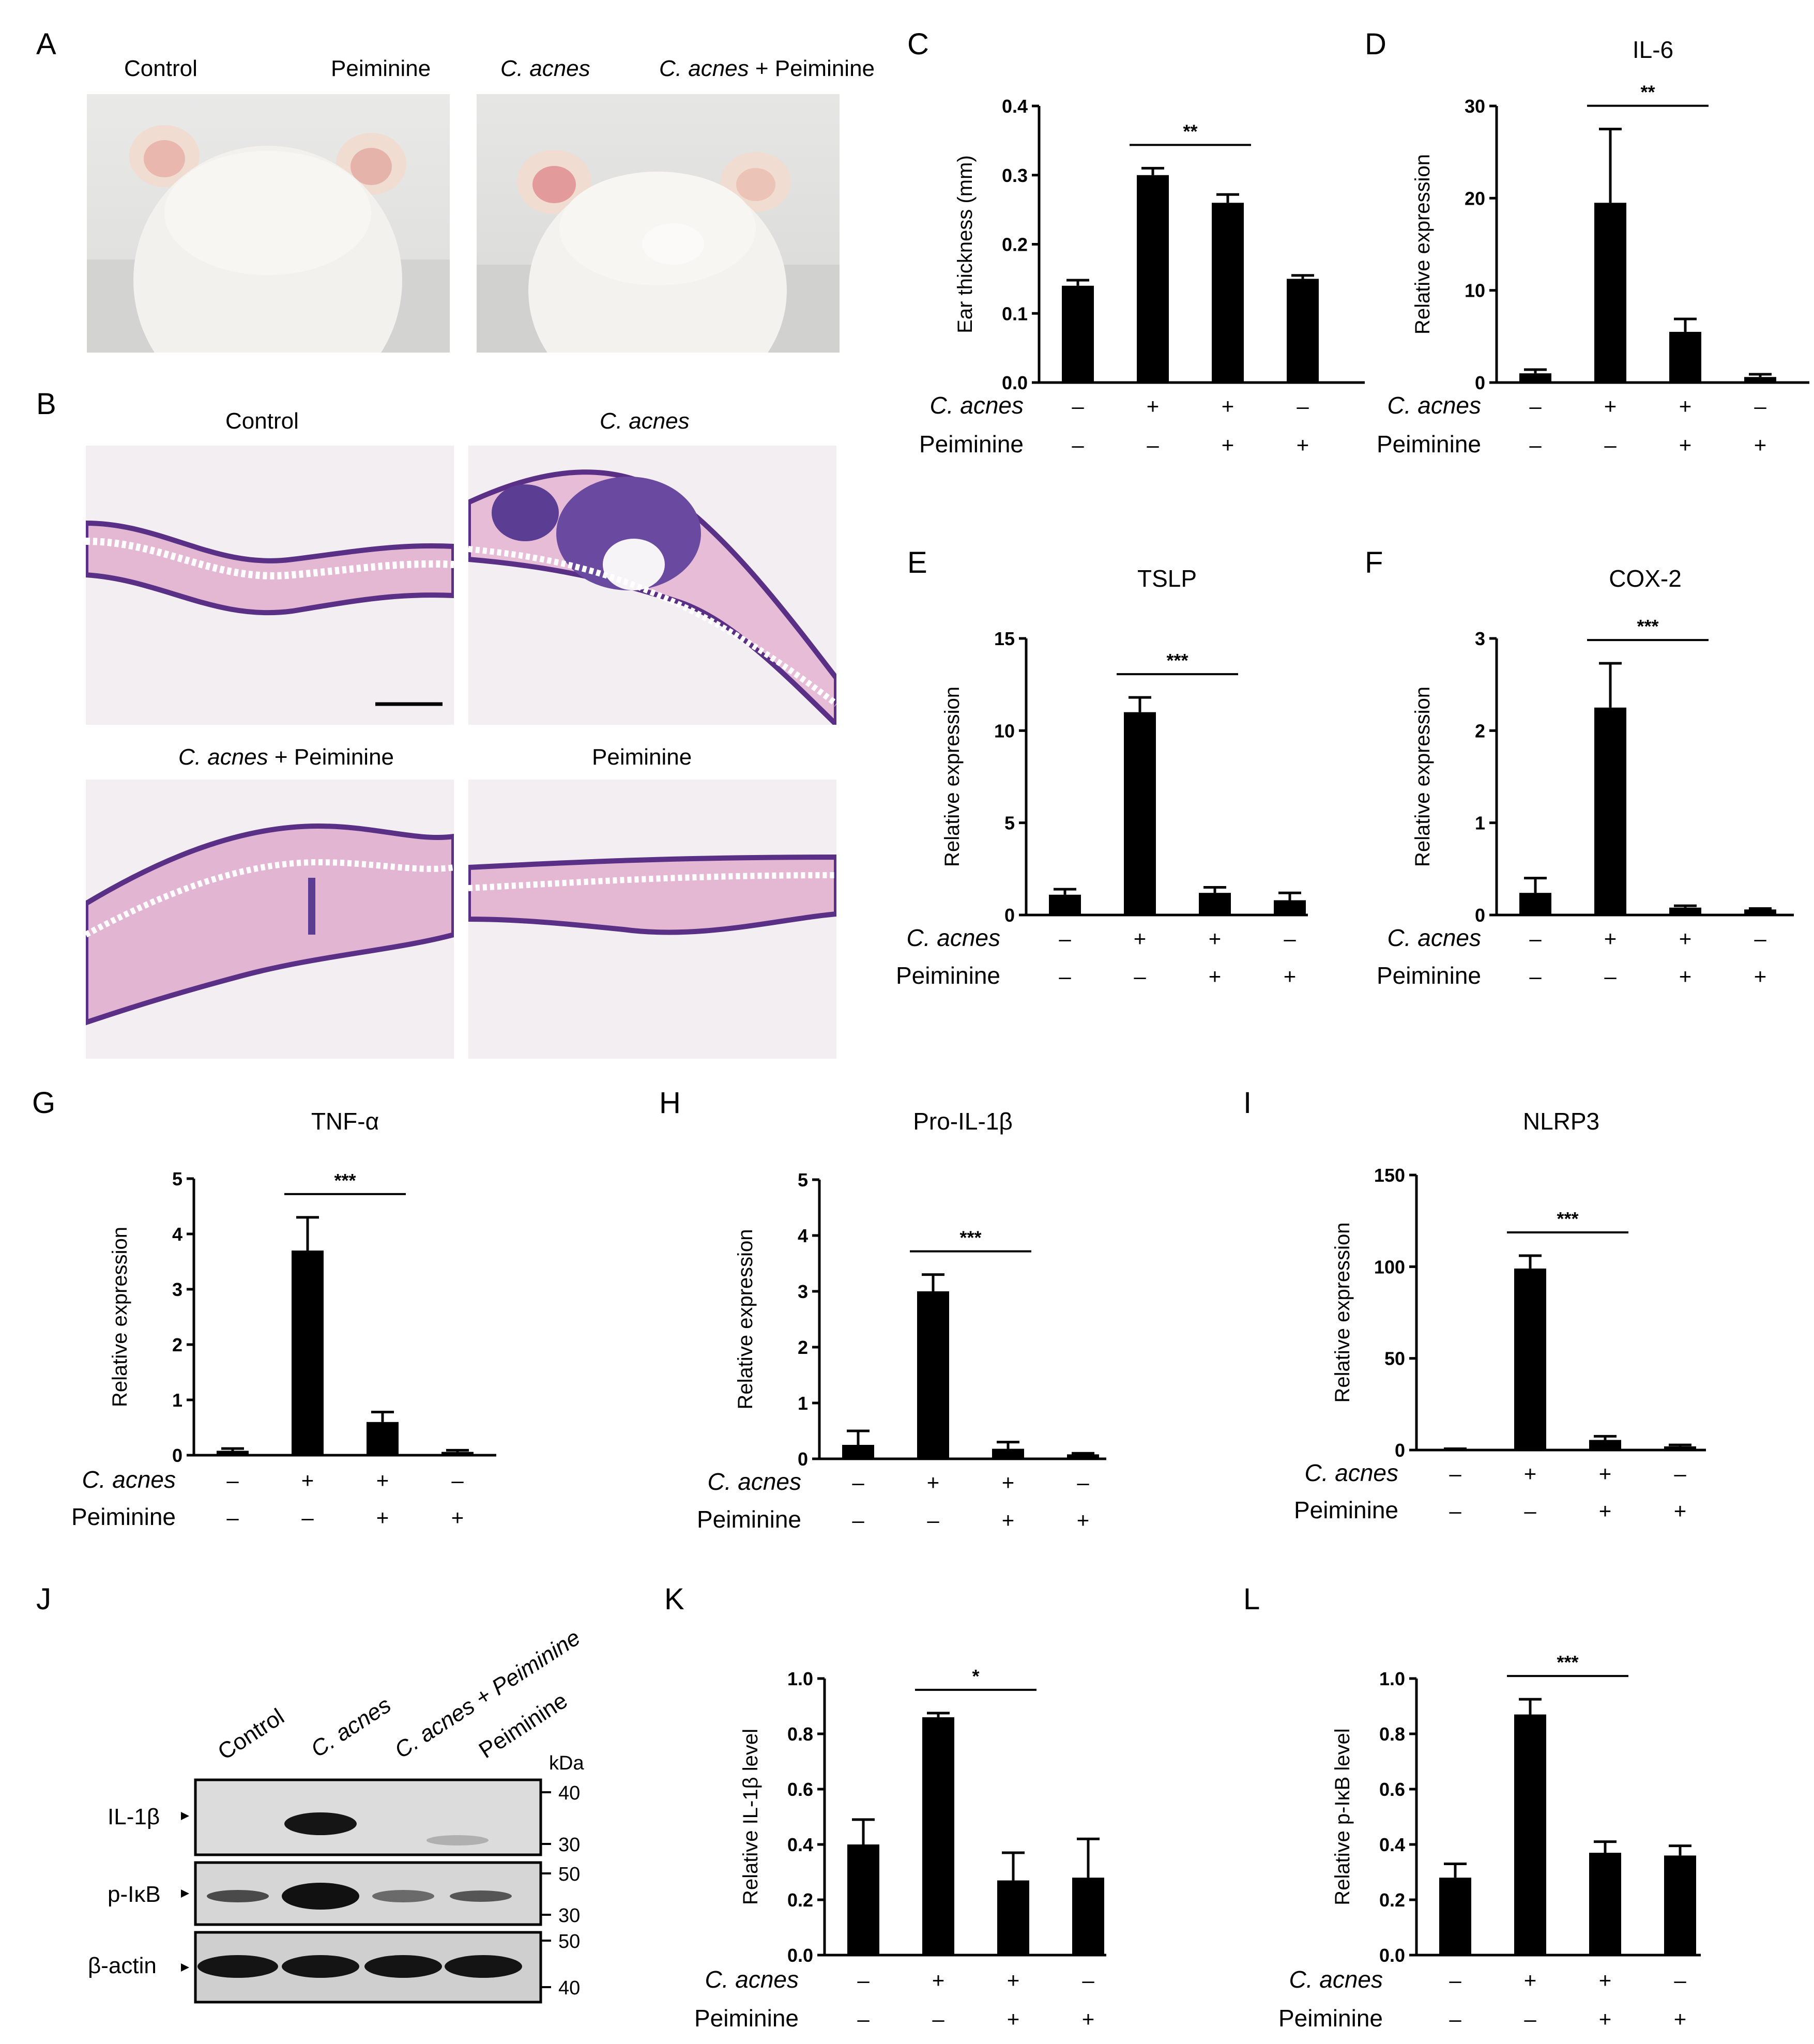  Describe the element at coordinates (1434, 406) in the screenshot. I see `chart-d-row-label-cacnes: C. acnes` at that location.